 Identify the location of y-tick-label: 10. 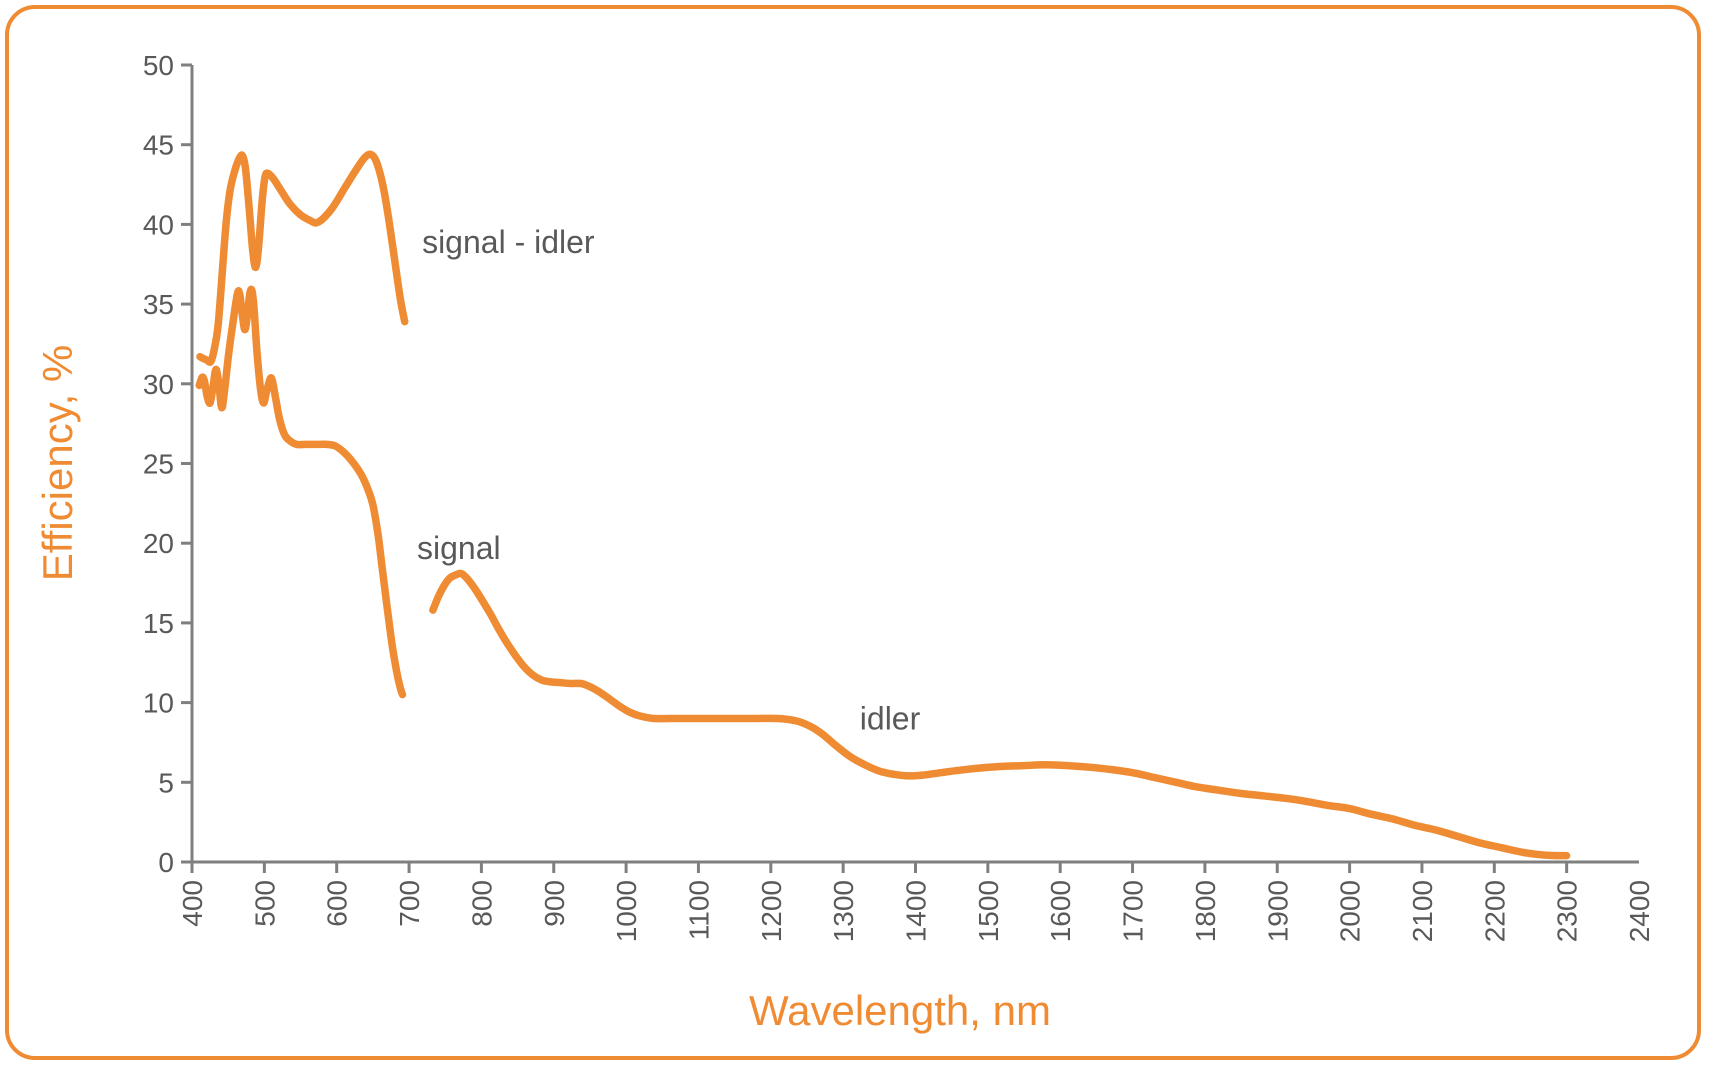
(158, 703).